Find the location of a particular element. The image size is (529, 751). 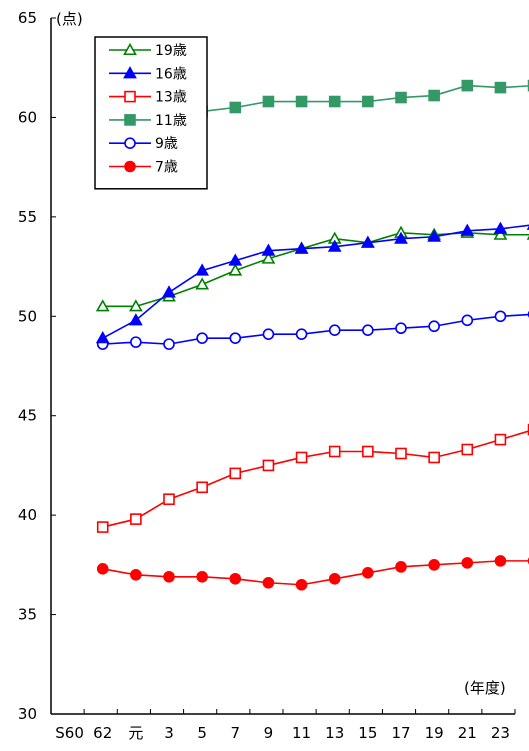

x-tick-label: 5 is located at coordinates (202, 733).